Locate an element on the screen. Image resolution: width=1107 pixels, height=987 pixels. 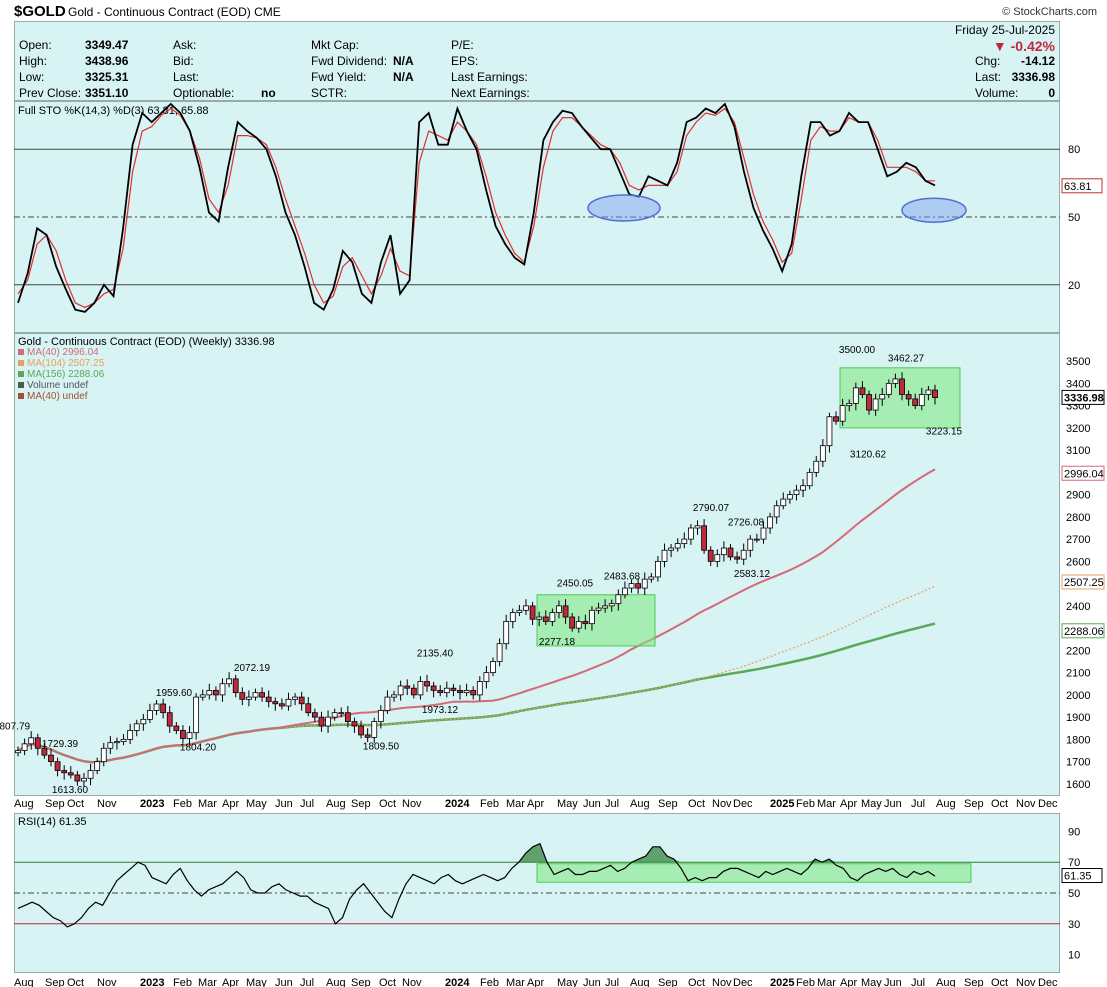
price-tick-2000: 2000 is located at coordinates (1078, 696).